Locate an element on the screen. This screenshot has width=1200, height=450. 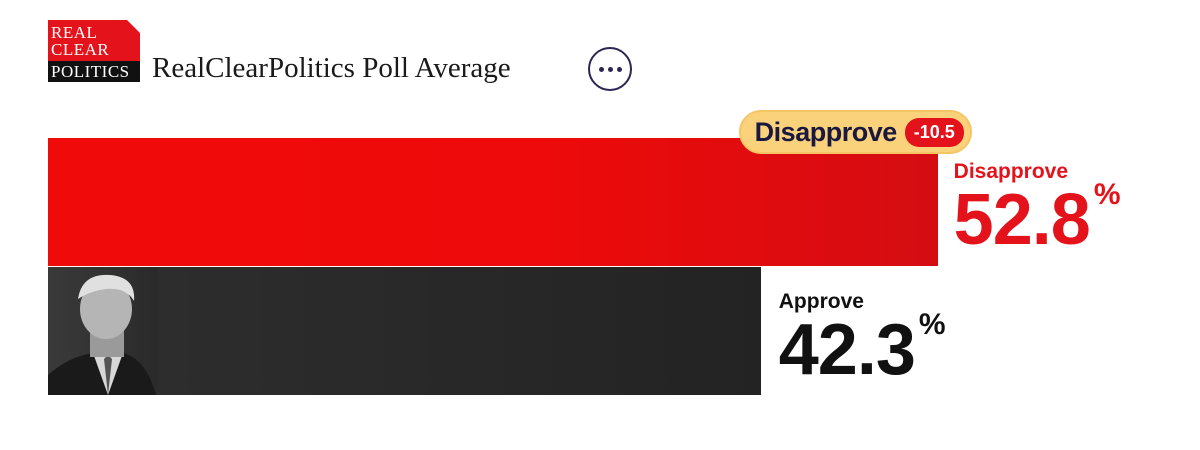
more-options-button is located at coordinates (610, 69).